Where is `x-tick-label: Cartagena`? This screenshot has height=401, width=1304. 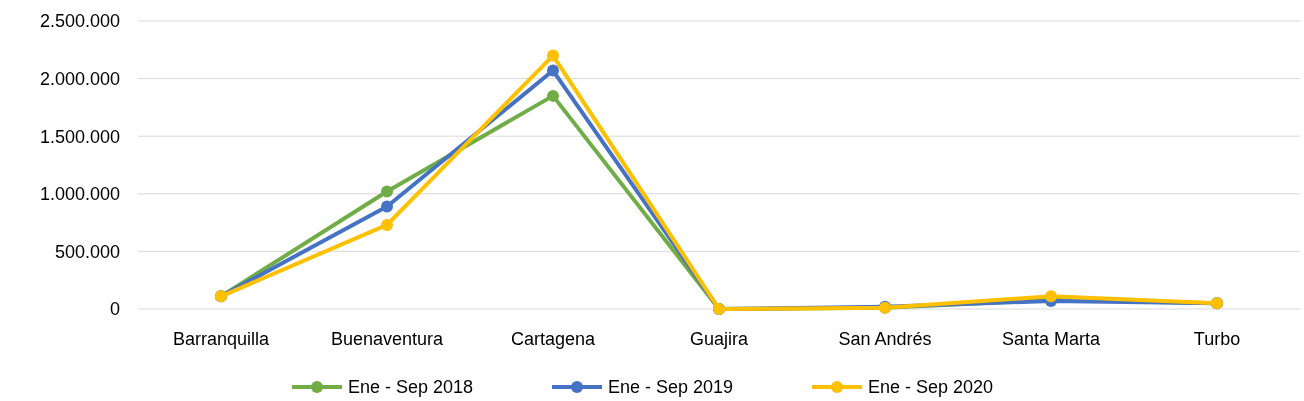 x-tick-label: Cartagena is located at coordinates (553, 339).